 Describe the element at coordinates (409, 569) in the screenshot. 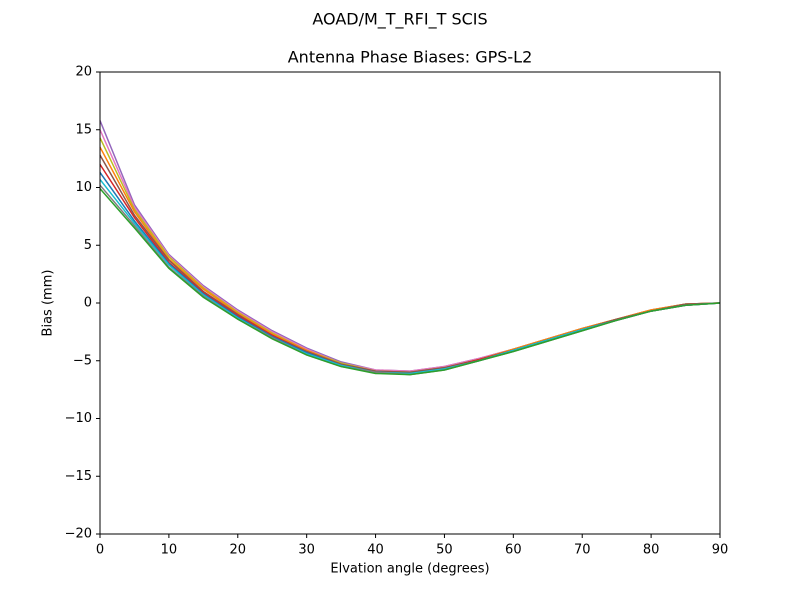

I see `x-axis-label: Elvation angle (degrees)` at that location.